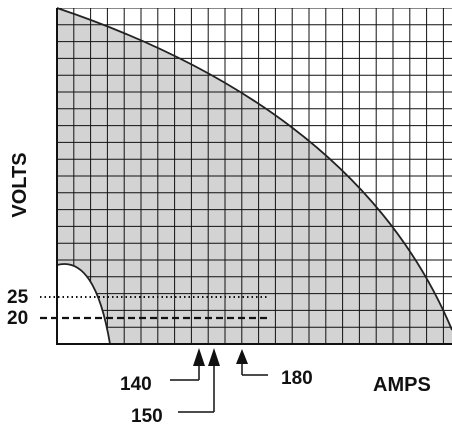  What do you see at coordinates (20, 184) in the screenshot?
I see `y-axis-label: VOLTS` at bounding box center [20, 184].